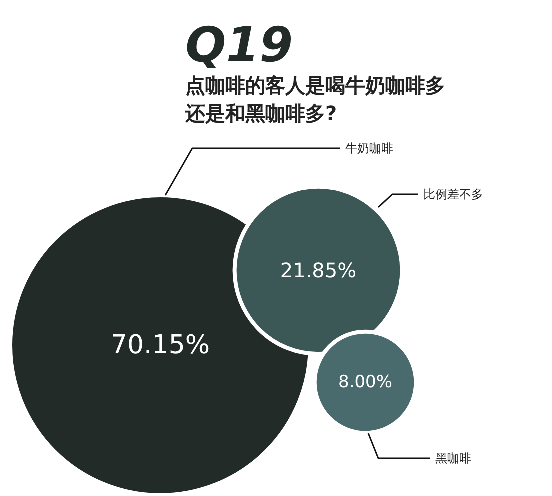 This screenshot has width=552, height=496. What do you see at coordinates (318, 270) in the screenshot?
I see `data-label: 21.85%` at bounding box center [318, 270].